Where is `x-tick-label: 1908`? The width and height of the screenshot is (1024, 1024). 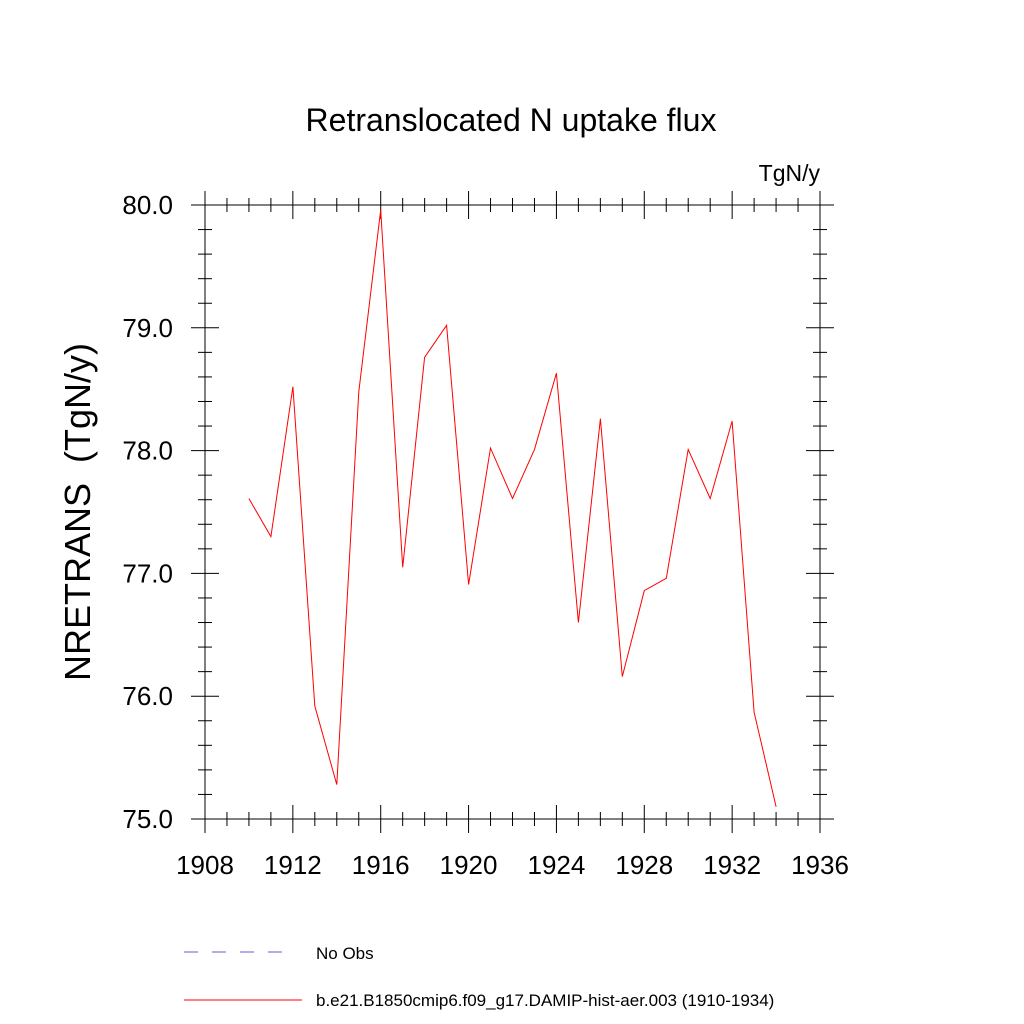 x-tick-label: 1908 is located at coordinates (205, 865).